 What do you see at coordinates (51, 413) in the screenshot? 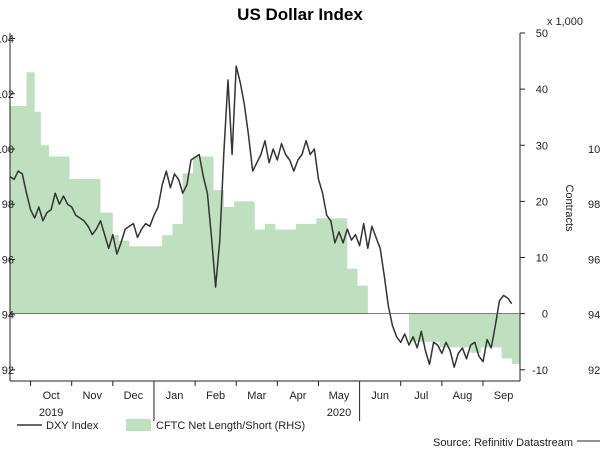
I see `year-label: 2019` at bounding box center [51, 413].